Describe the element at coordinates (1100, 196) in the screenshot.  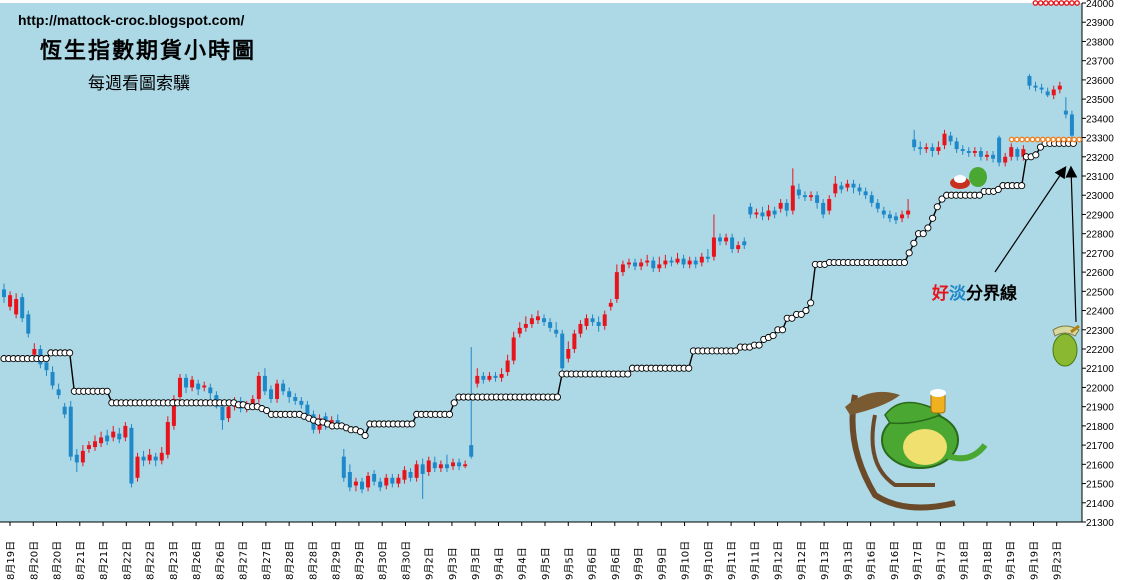
I see `y-tick-label: 23000` at that location.